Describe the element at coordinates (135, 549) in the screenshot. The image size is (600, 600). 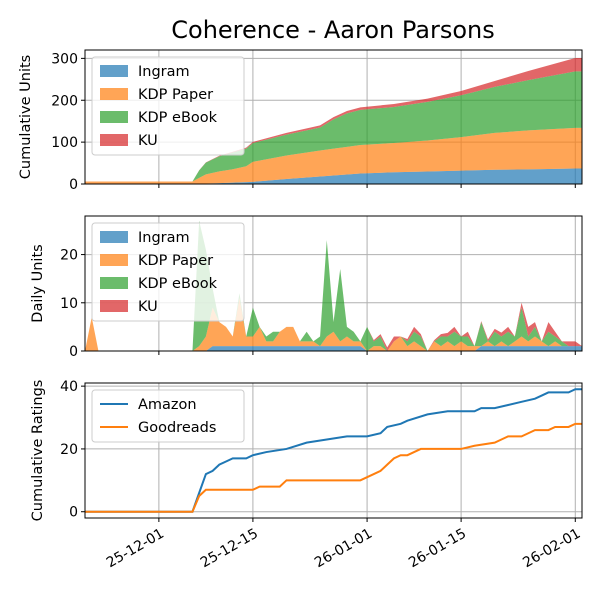
I see `x-tick-label: 25-12-01` at that location.